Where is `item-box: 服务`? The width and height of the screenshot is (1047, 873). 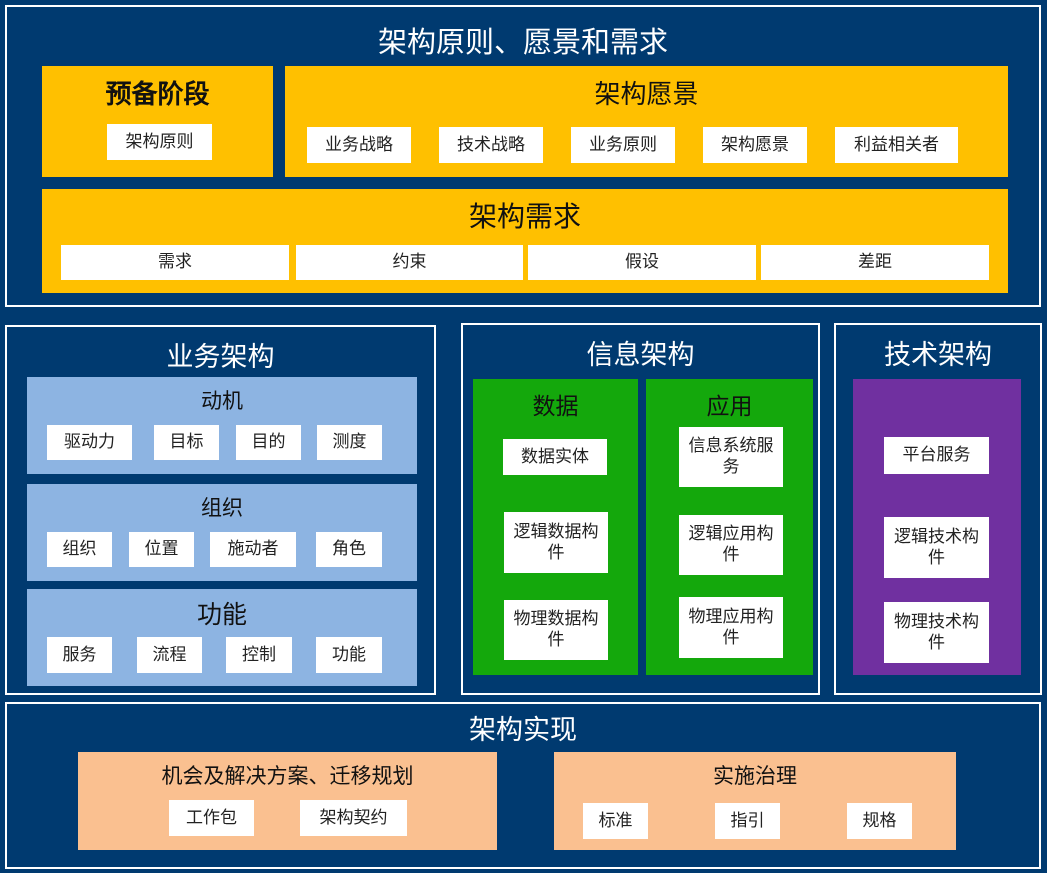
item-box: 服务 is located at coordinates (79, 655).